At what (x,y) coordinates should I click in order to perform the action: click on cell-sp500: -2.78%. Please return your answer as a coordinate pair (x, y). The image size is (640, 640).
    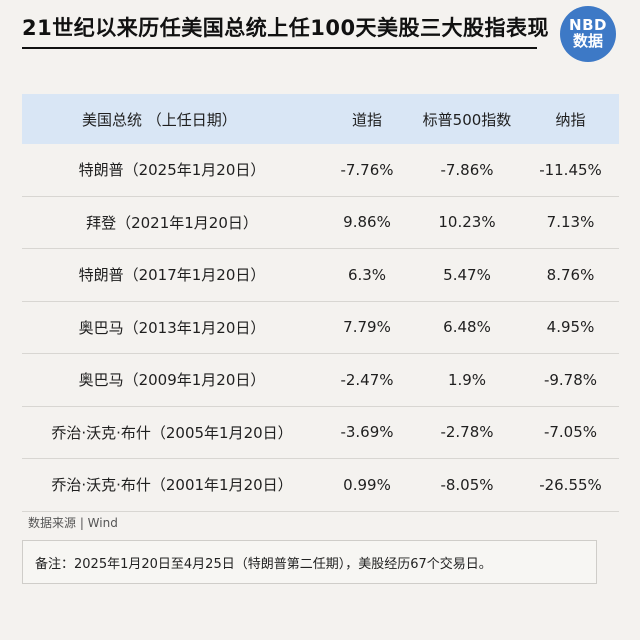
    Looking at the image, I should click on (467, 432).